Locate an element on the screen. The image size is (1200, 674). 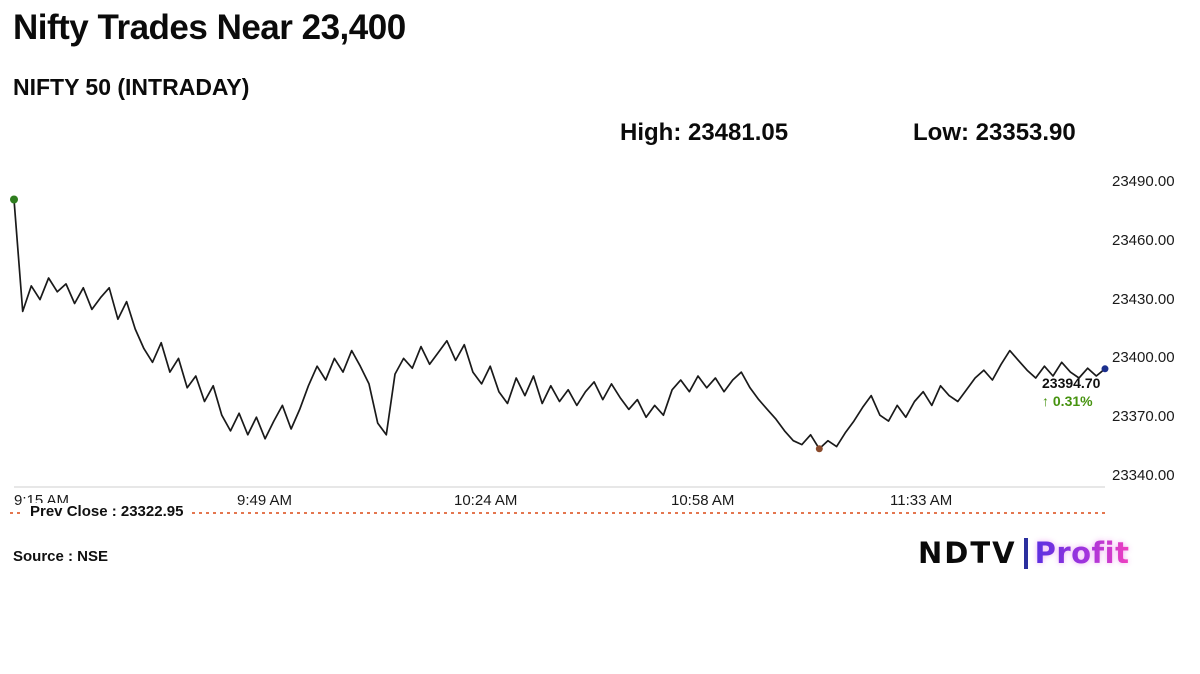
high-value-label: High: 23481.05 is located at coordinates (704, 132).